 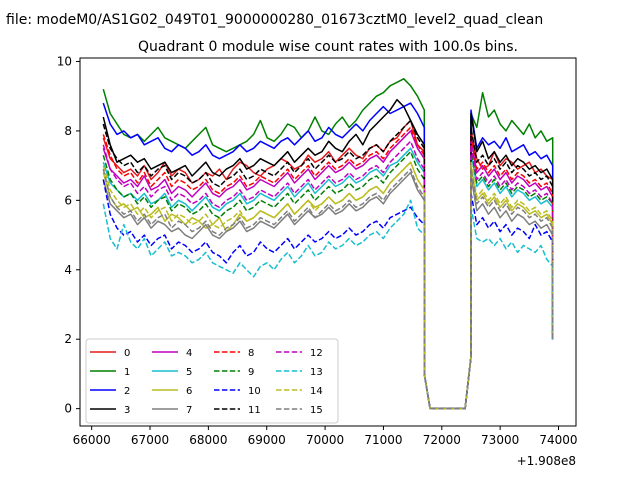 I want to click on x-tick-label: 71000, so click(x=383, y=440).